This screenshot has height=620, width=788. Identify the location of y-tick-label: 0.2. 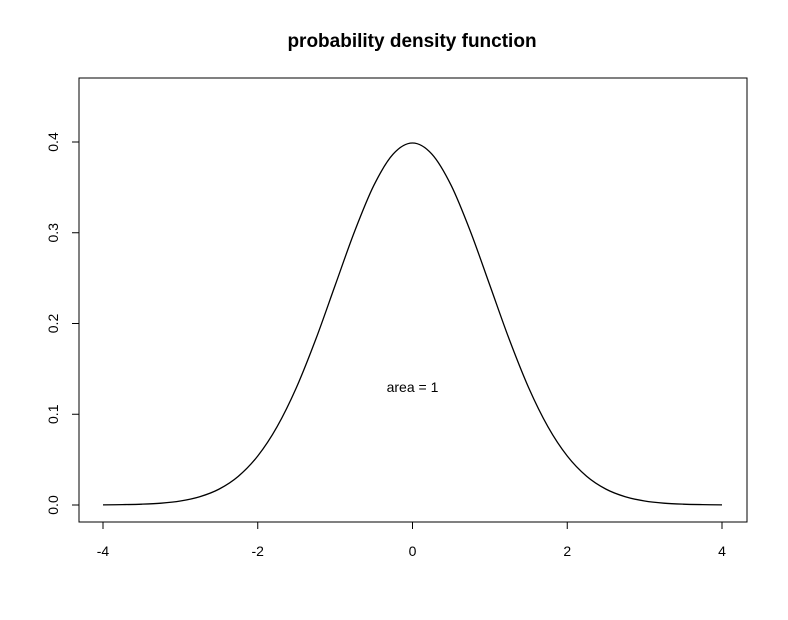
(53, 324).